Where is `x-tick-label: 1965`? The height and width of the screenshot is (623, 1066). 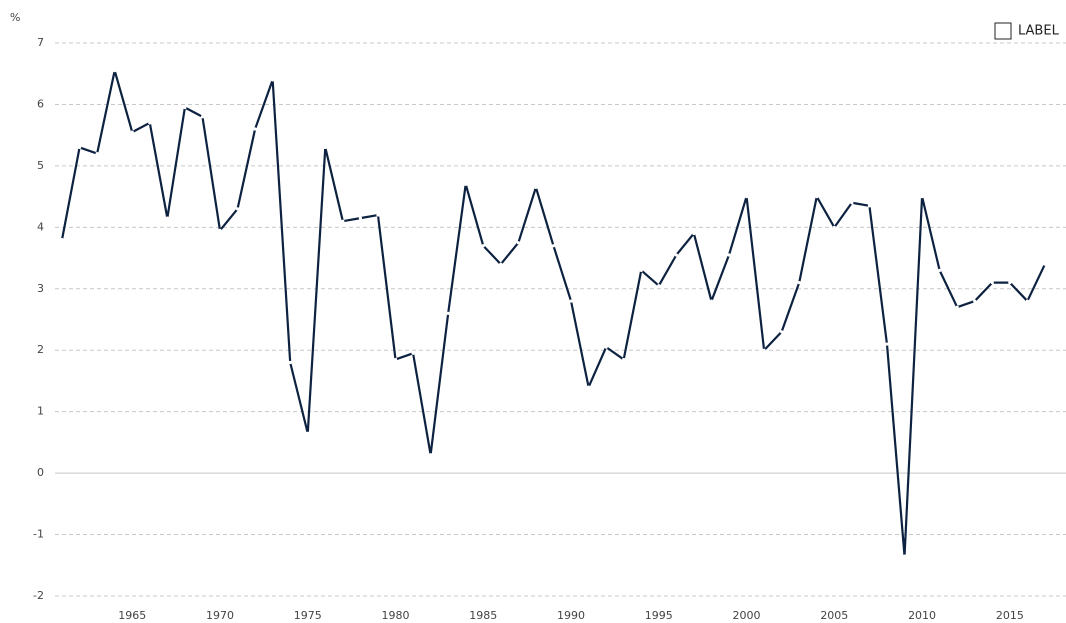
x-tick-label: 1965 is located at coordinates (132, 615).